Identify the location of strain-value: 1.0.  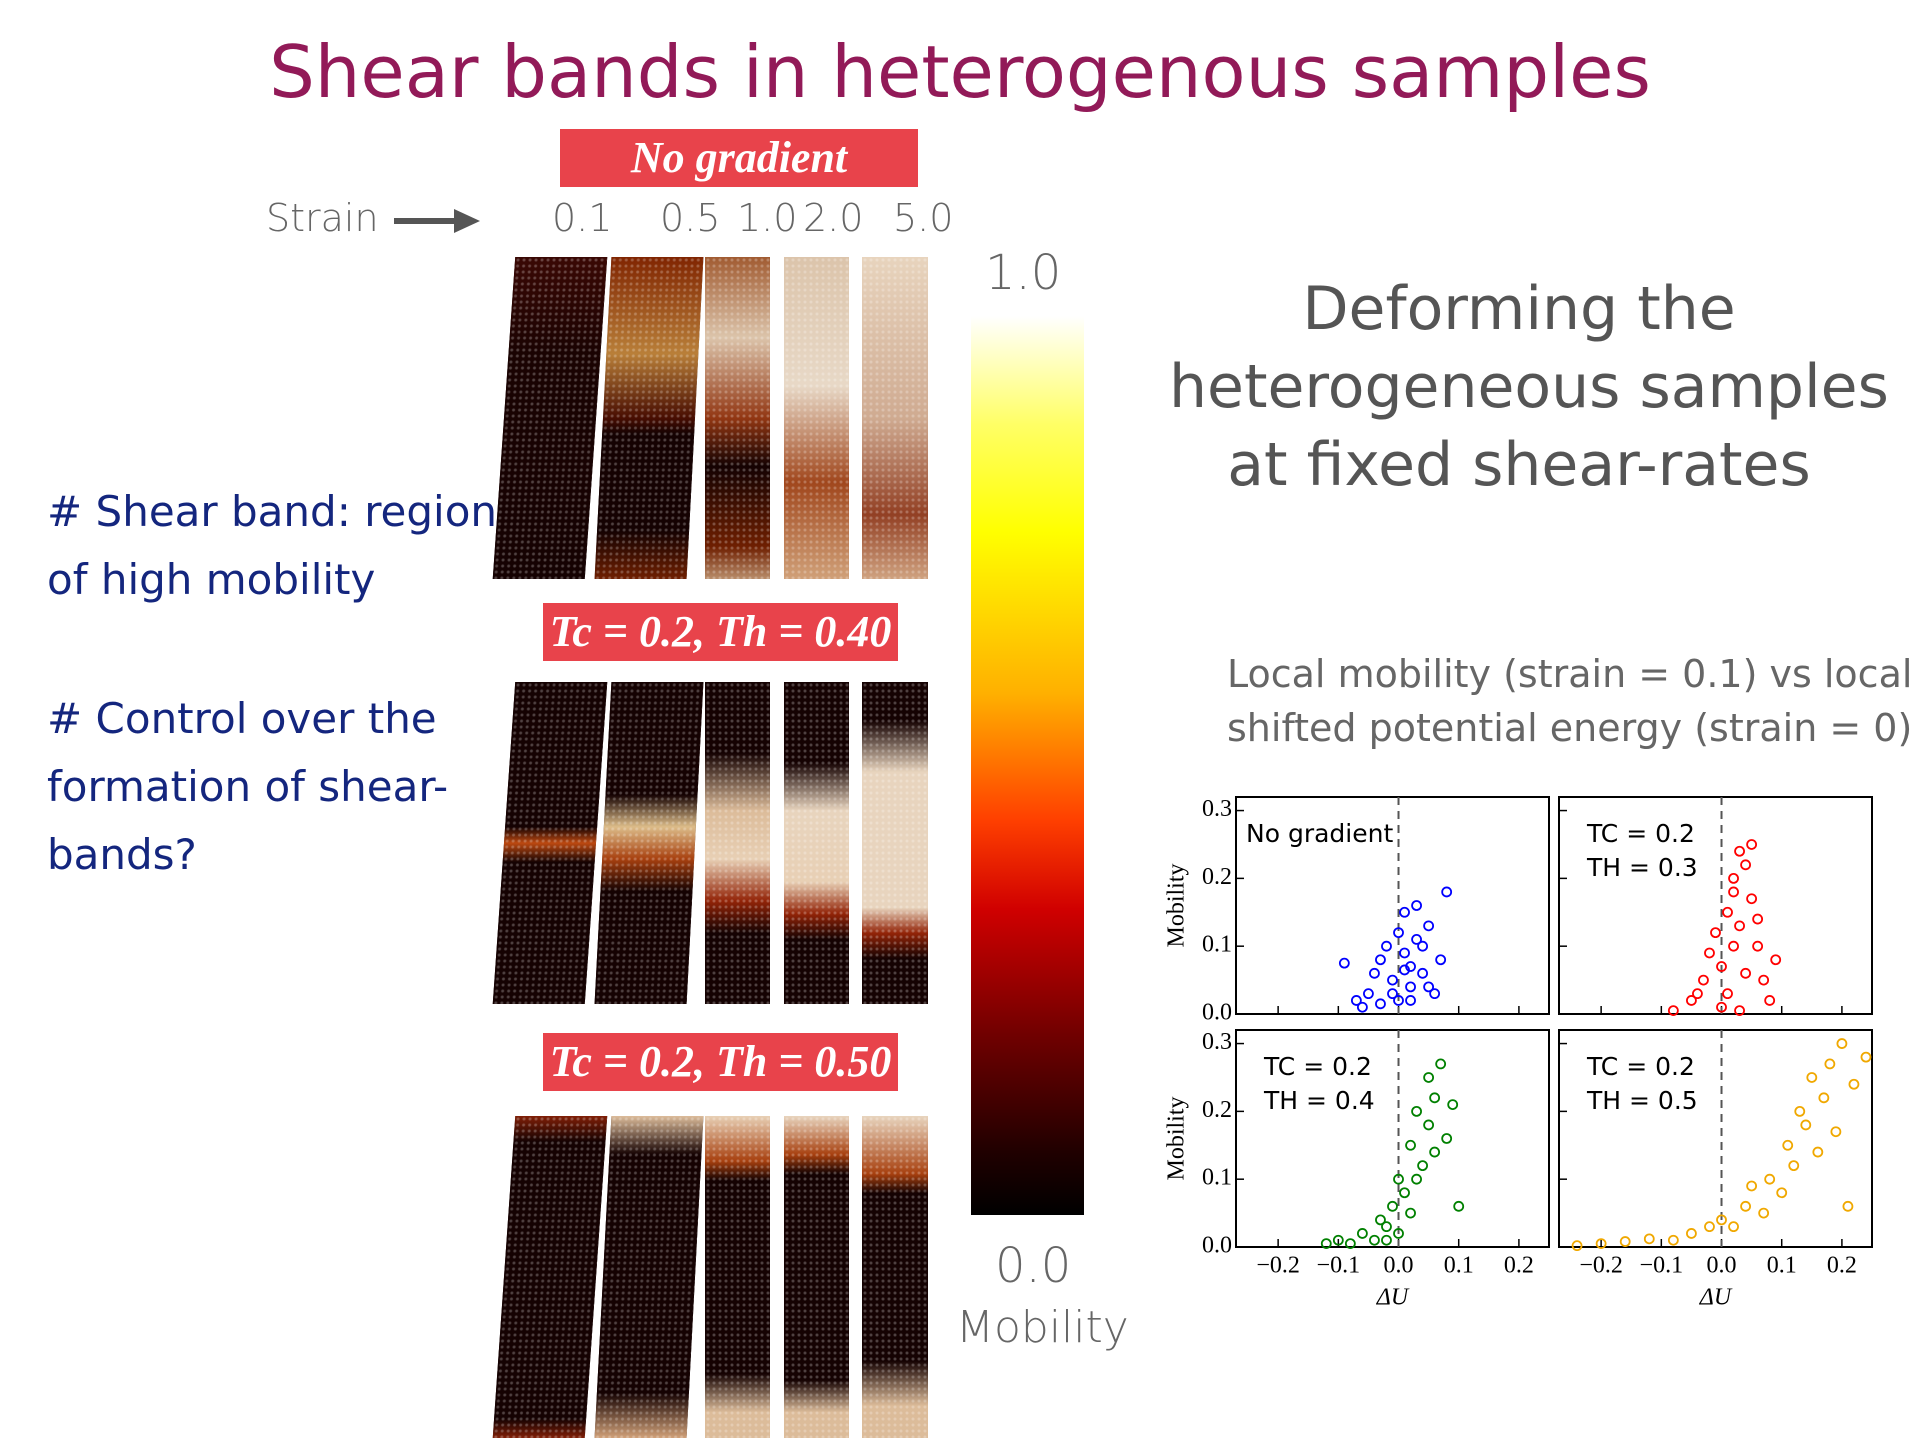
(767, 218).